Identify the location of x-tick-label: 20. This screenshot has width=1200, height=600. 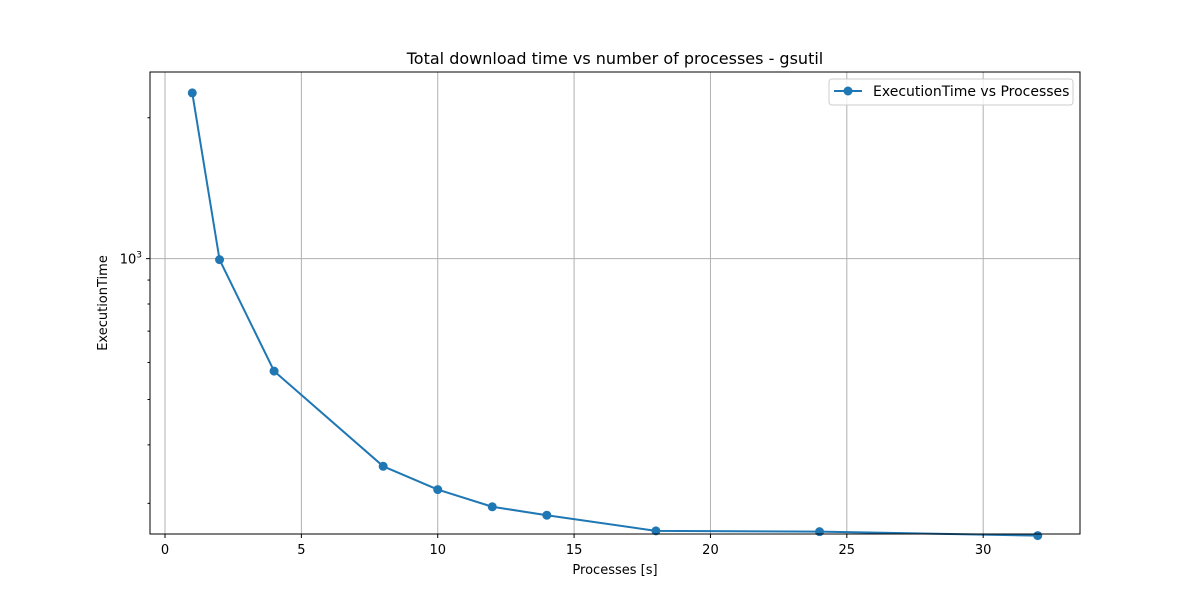
(710, 550).